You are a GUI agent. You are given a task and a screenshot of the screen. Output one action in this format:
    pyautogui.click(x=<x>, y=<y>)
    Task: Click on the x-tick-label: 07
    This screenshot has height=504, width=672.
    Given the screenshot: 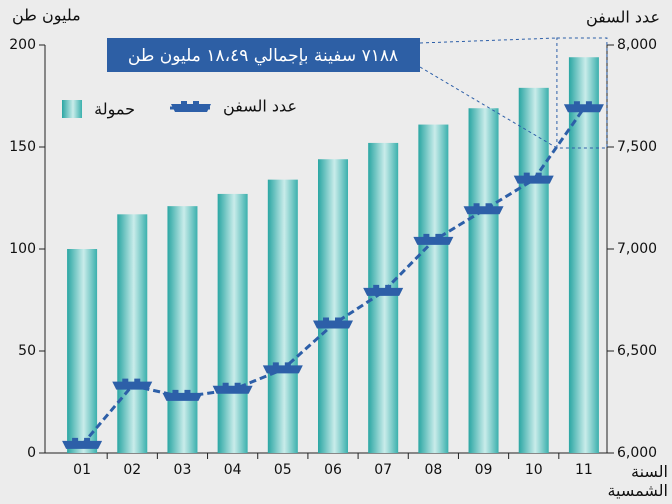 What is the action you would take?
    pyautogui.click(x=383, y=470)
    